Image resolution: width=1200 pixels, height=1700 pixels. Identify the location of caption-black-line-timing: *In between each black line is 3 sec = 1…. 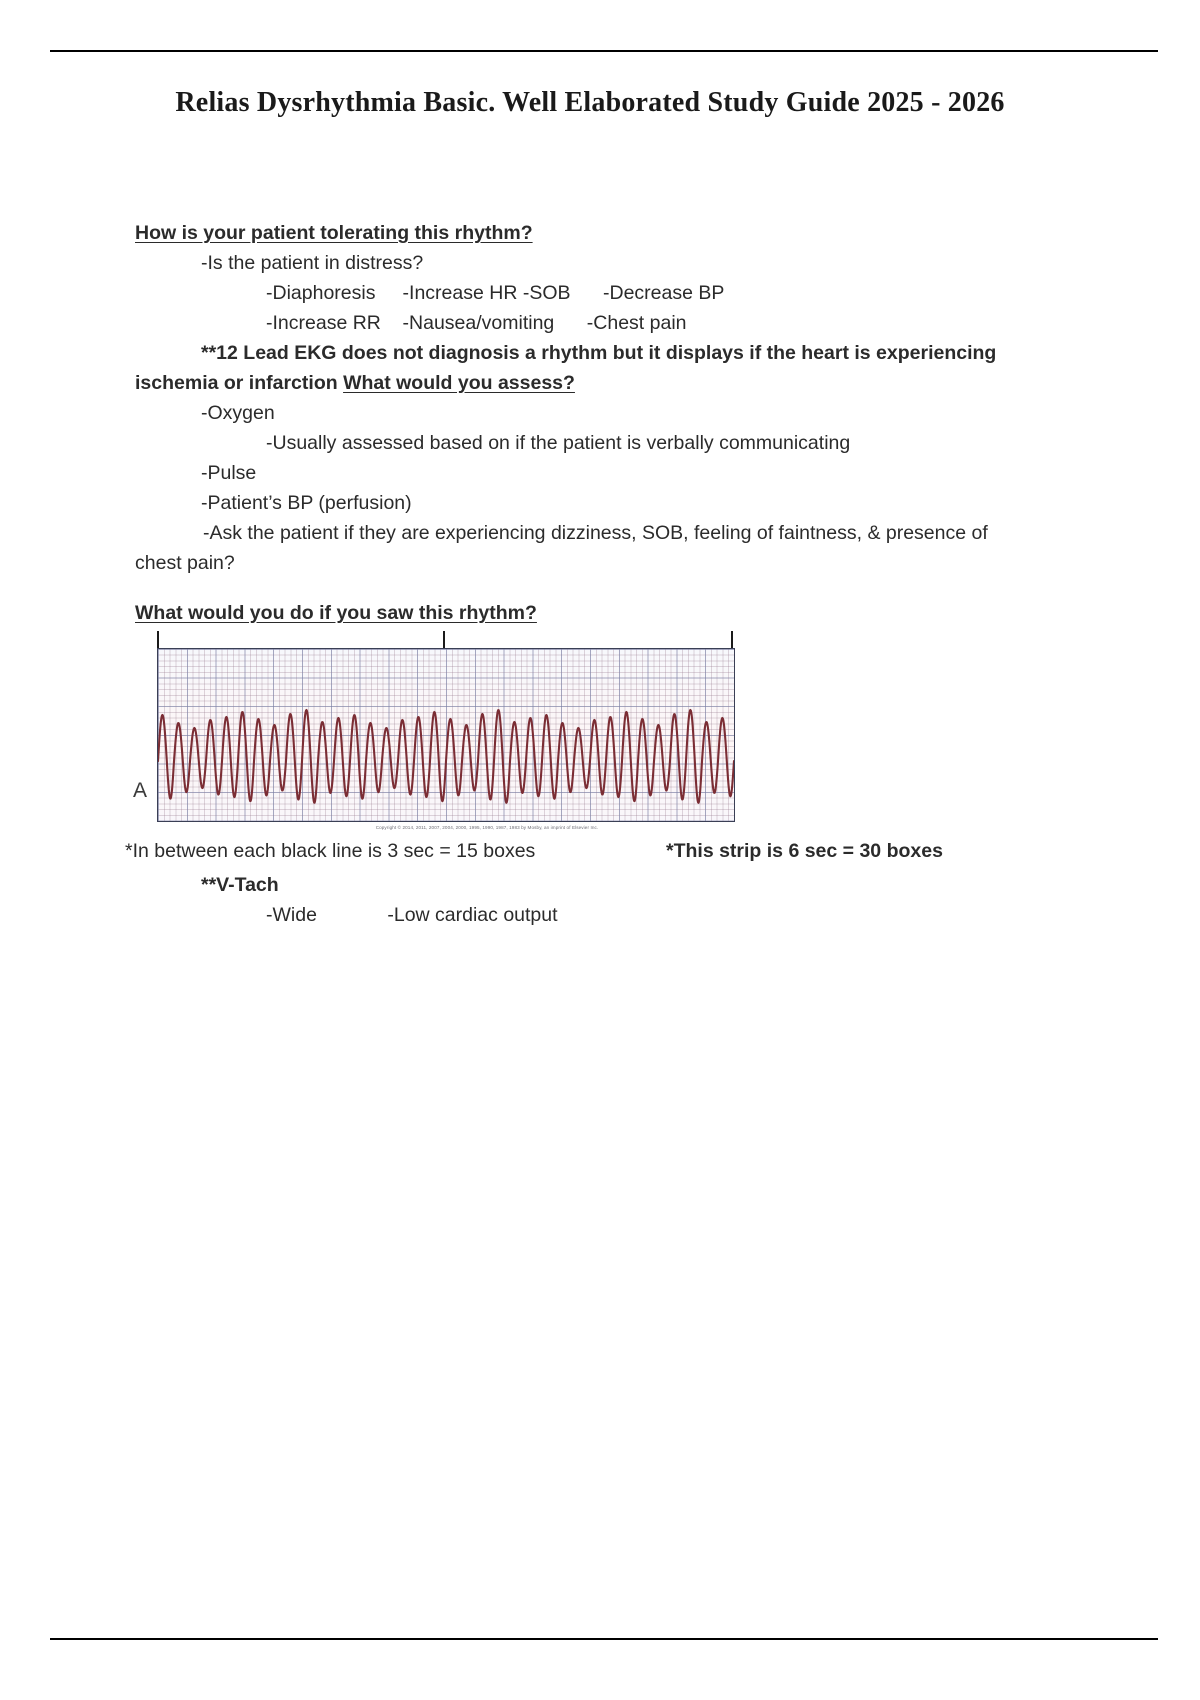
(330, 851).